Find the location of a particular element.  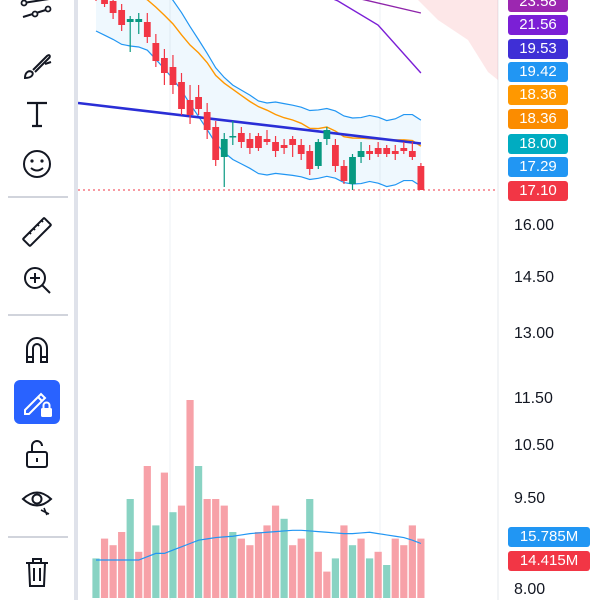

sma-100-line is located at coordinates (392, 7).